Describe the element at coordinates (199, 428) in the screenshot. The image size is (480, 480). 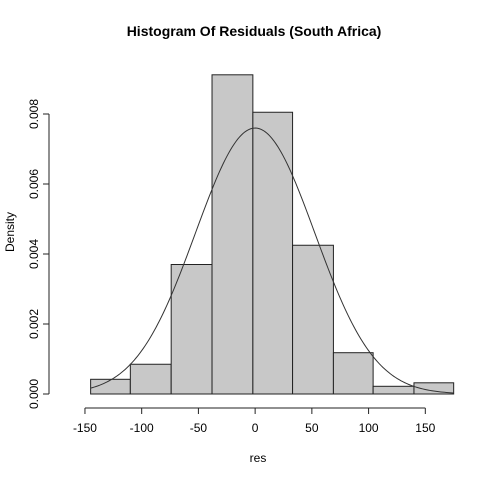
I see `x-tick-label-2: -50` at that location.